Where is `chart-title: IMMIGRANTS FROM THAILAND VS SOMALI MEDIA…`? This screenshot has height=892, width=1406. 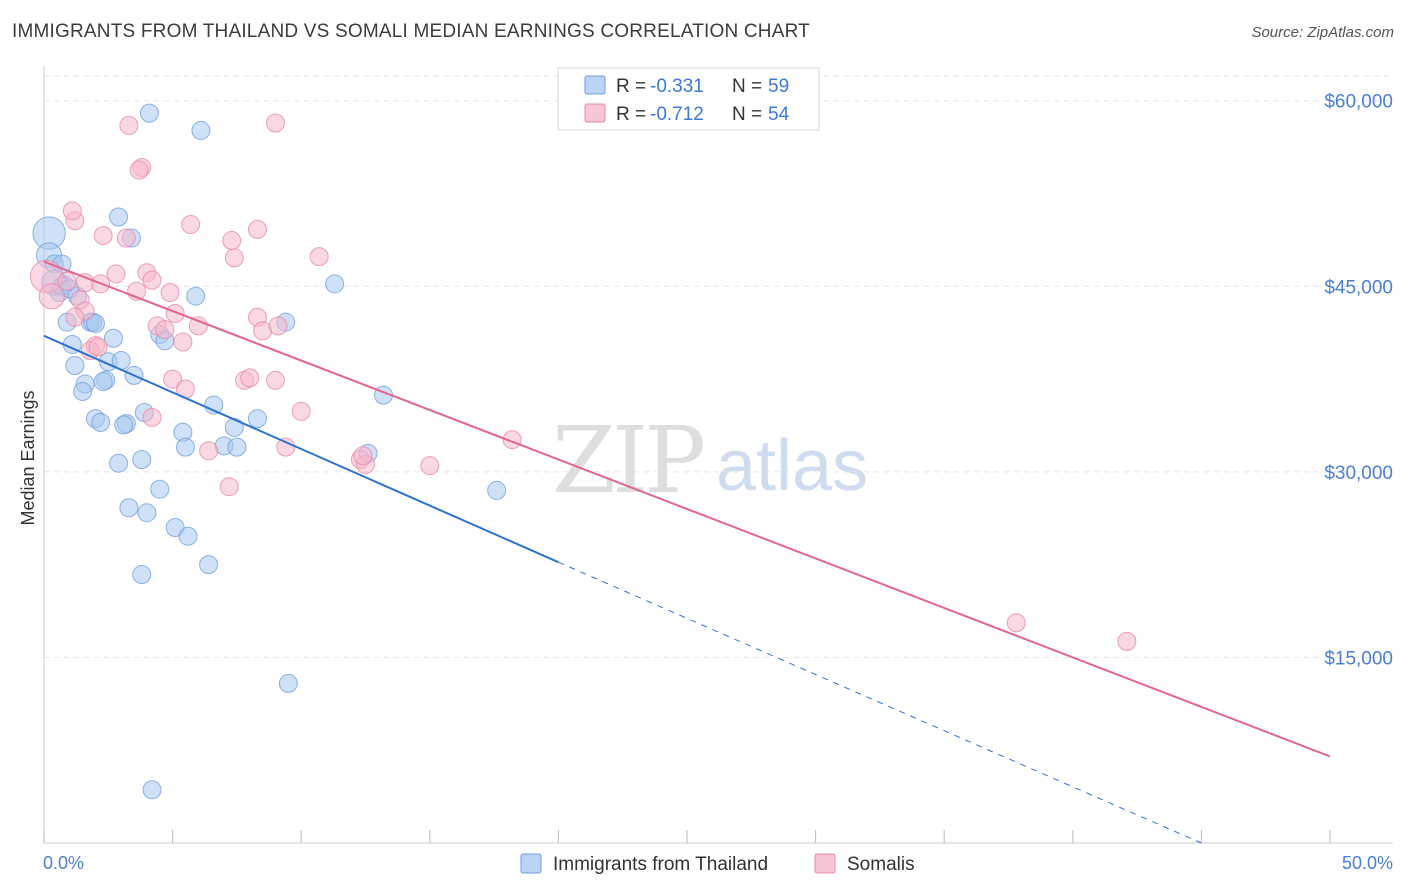
chart-title: IMMIGRANTS FROM THAILAND VS SOMALI MEDIA… is located at coordinates (411, 31).